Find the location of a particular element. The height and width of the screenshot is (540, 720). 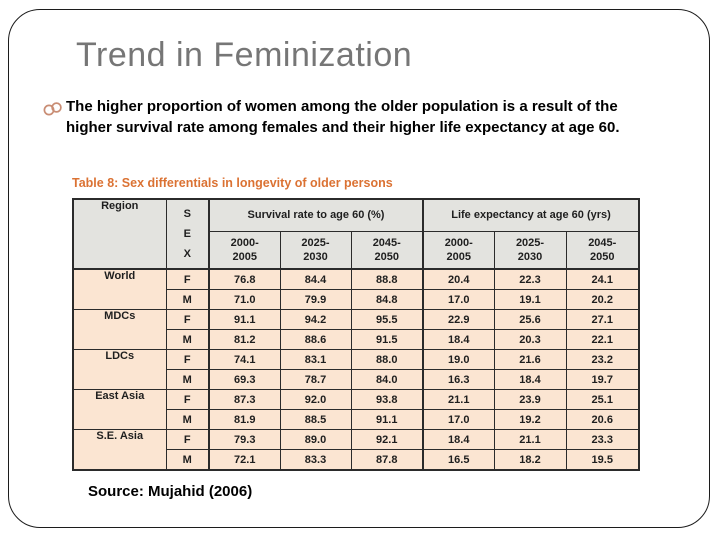

value-cell: 25.6 is located at coordinates (530, 319).